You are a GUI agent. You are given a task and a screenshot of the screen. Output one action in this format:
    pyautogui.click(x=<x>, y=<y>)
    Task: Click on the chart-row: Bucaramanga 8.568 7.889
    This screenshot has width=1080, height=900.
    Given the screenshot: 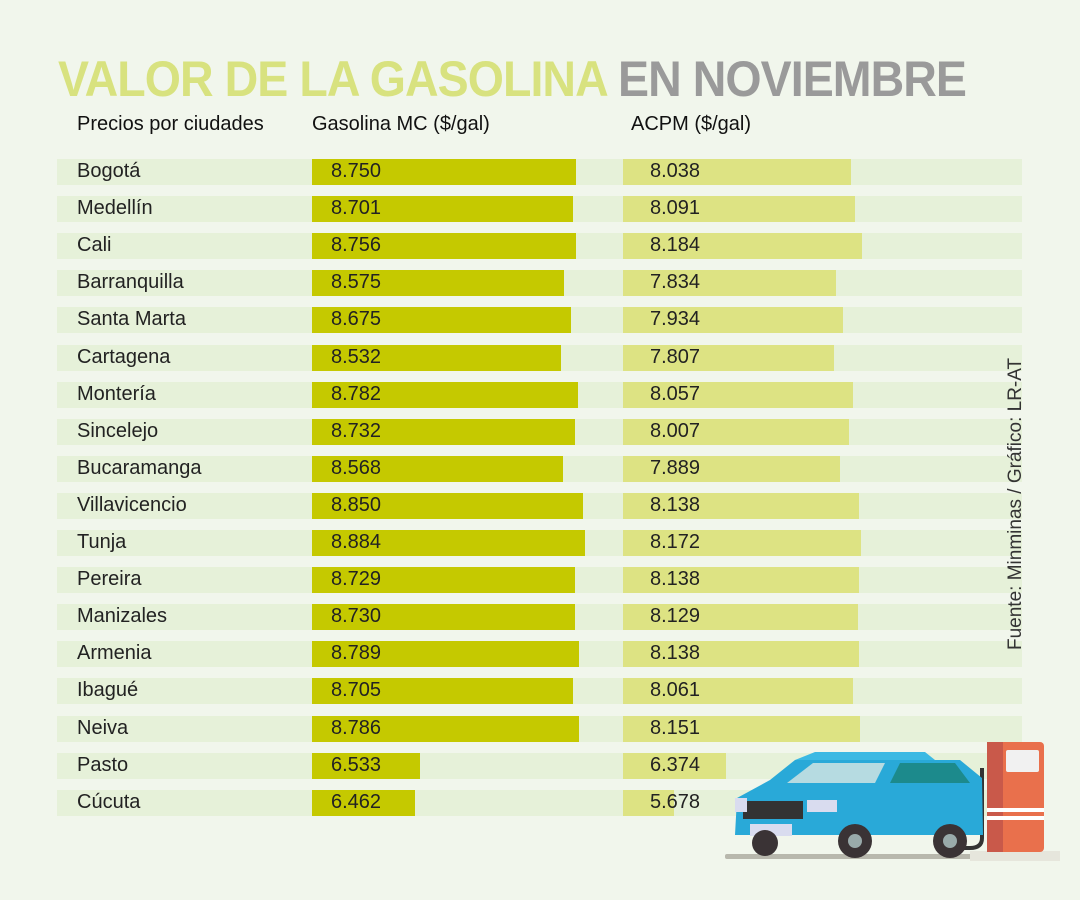 What is the action you would take?
    pyautogui.click(x=539, y=468)
    